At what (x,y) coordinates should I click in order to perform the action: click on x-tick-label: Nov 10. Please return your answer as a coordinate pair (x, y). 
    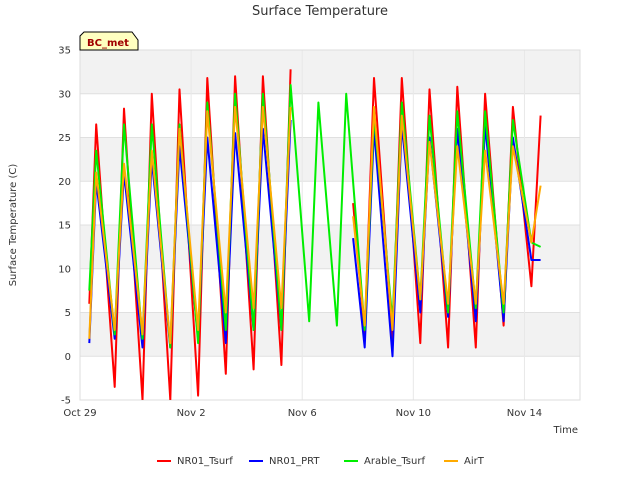
    Looking at the image, I should click on (413, 413).